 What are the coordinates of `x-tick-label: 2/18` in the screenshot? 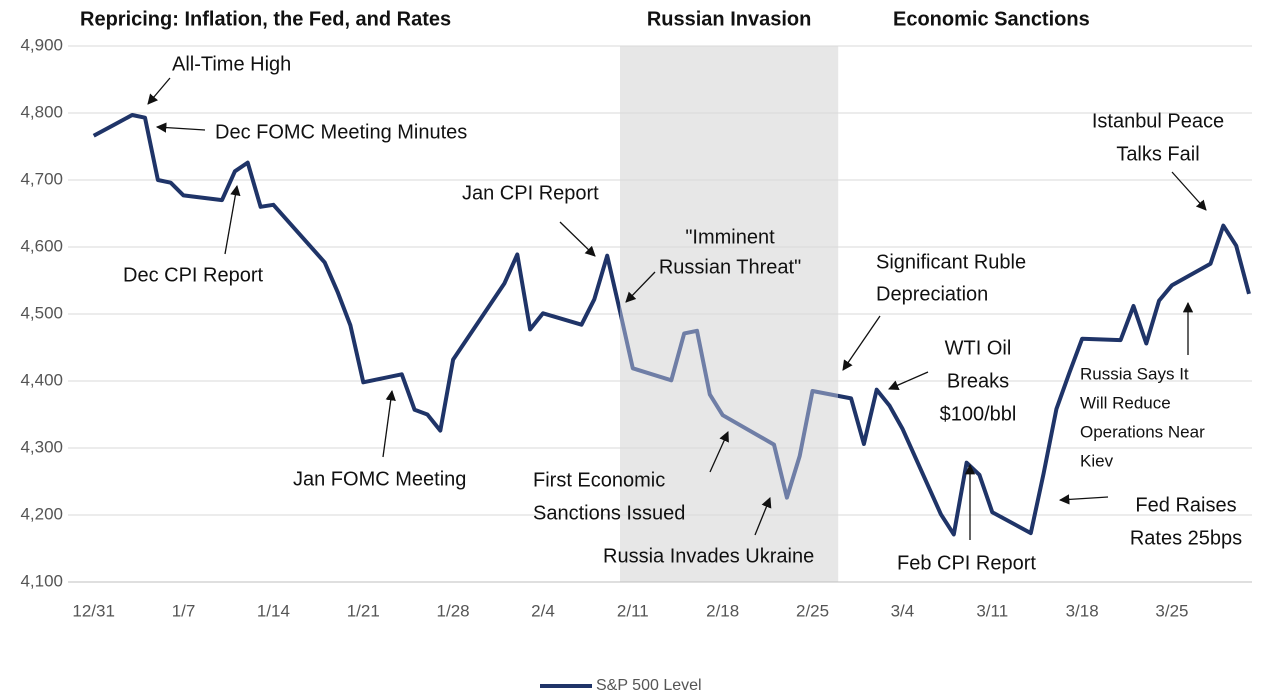 It's located at (722, 610).